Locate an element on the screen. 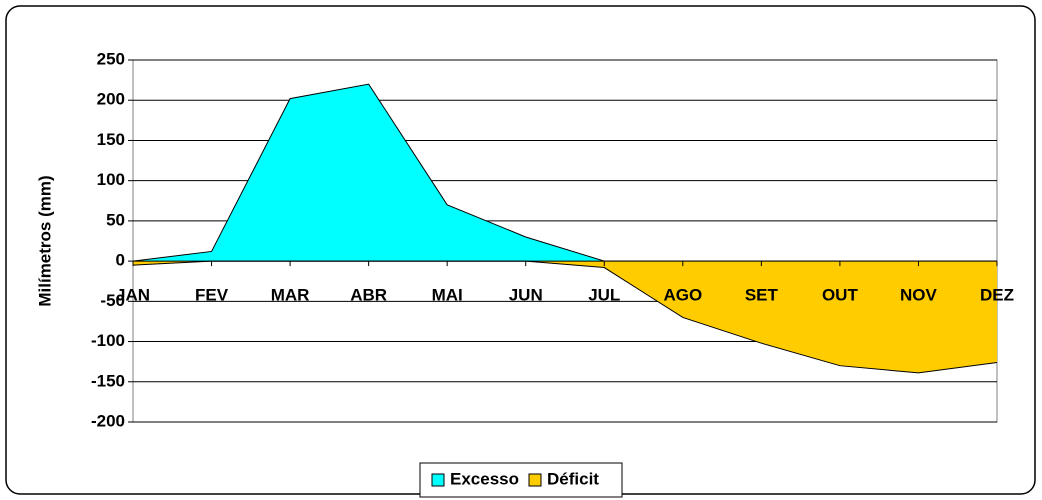  x-tick-label: JUN is located at coordinates (526, 295).